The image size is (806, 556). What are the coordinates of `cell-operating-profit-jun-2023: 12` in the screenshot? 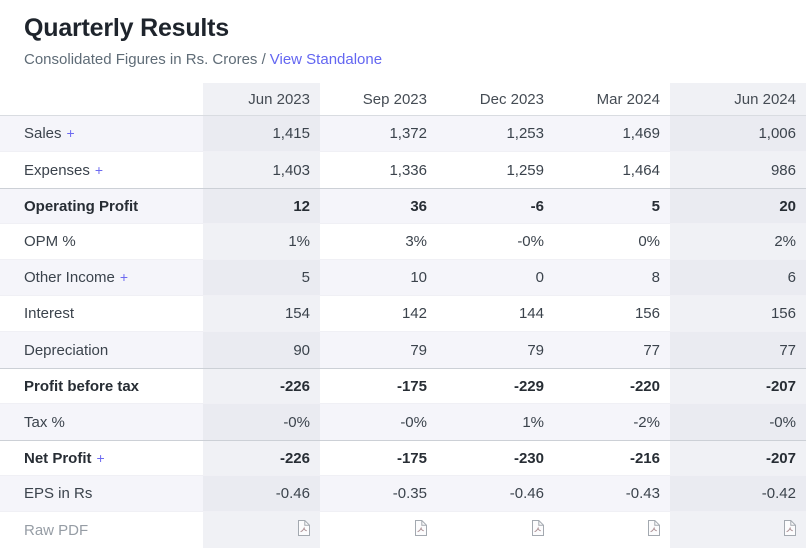 It's located at (261, 206).